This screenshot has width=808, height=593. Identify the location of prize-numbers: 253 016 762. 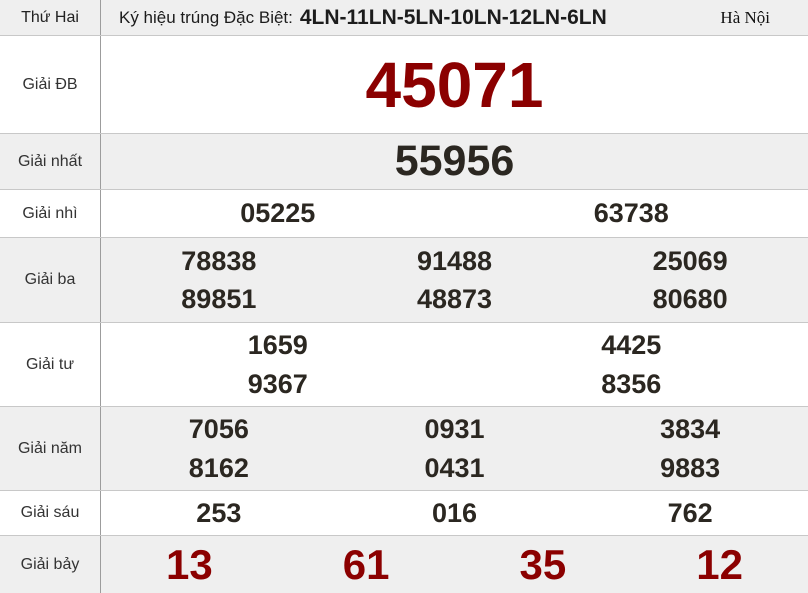
(454, 513).